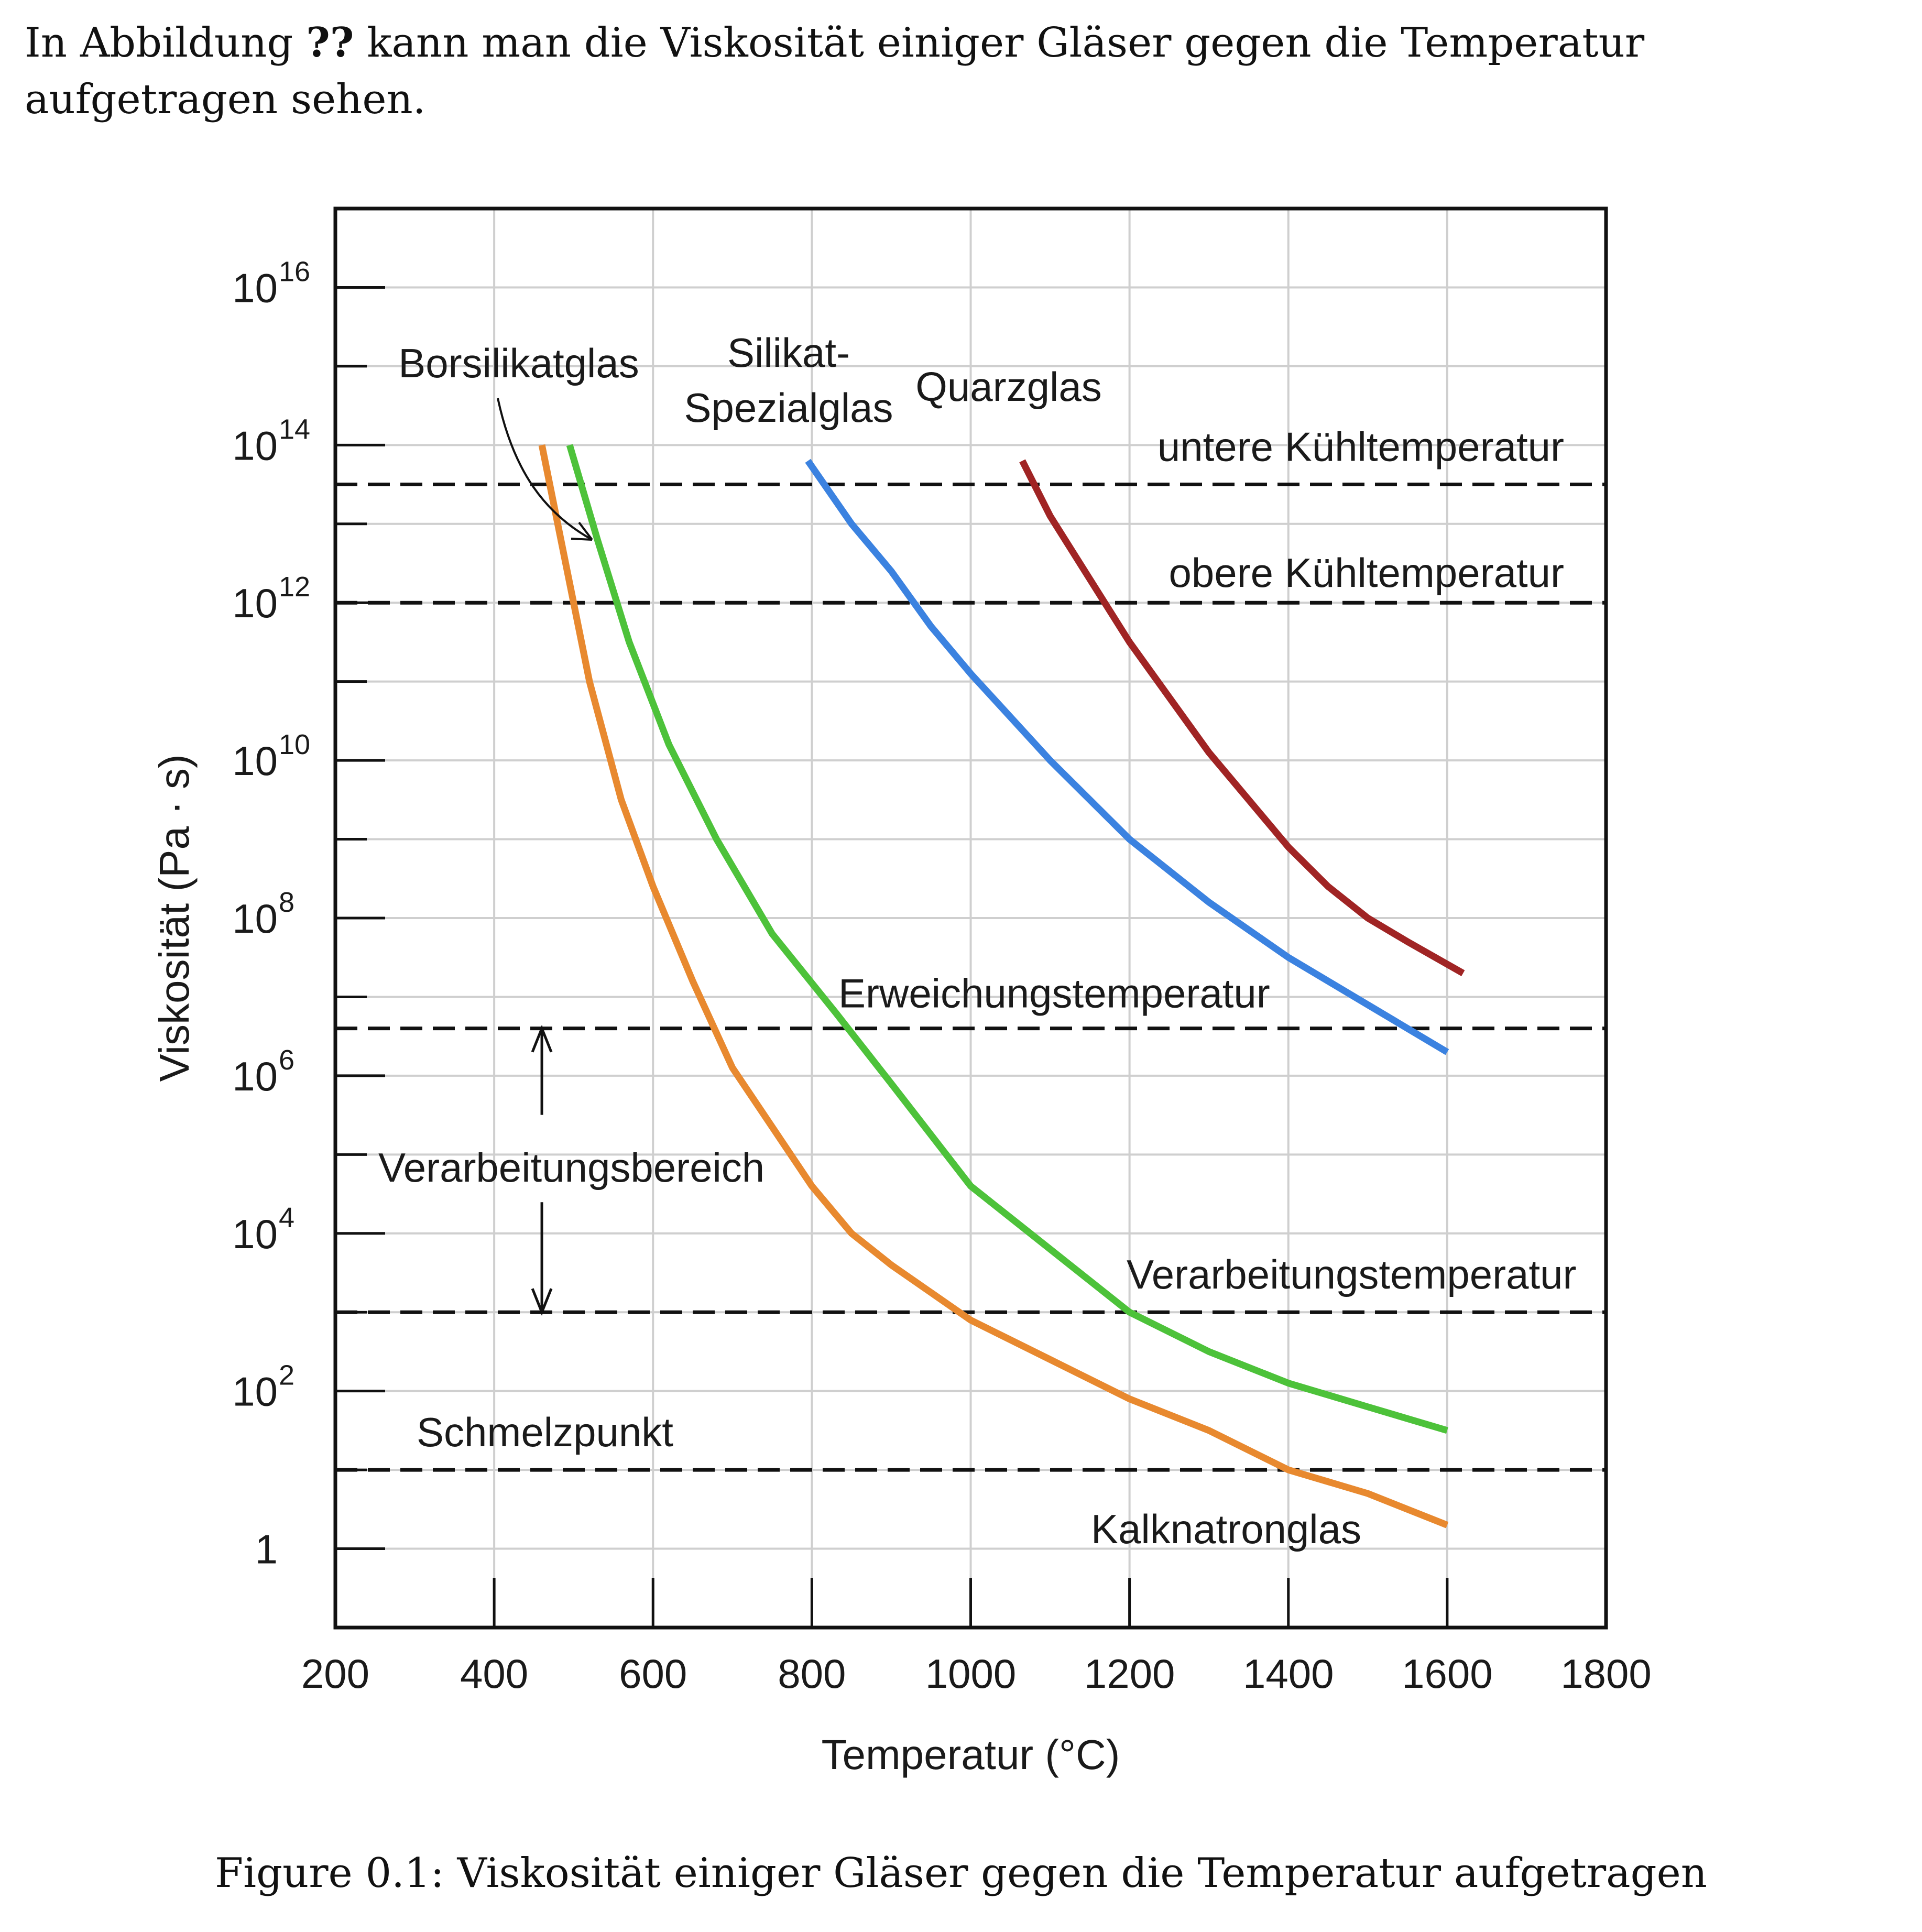 The height and width of the screenshot is (1932, 1922). I want to click on series-label: Silikat-, so click(788, 353).